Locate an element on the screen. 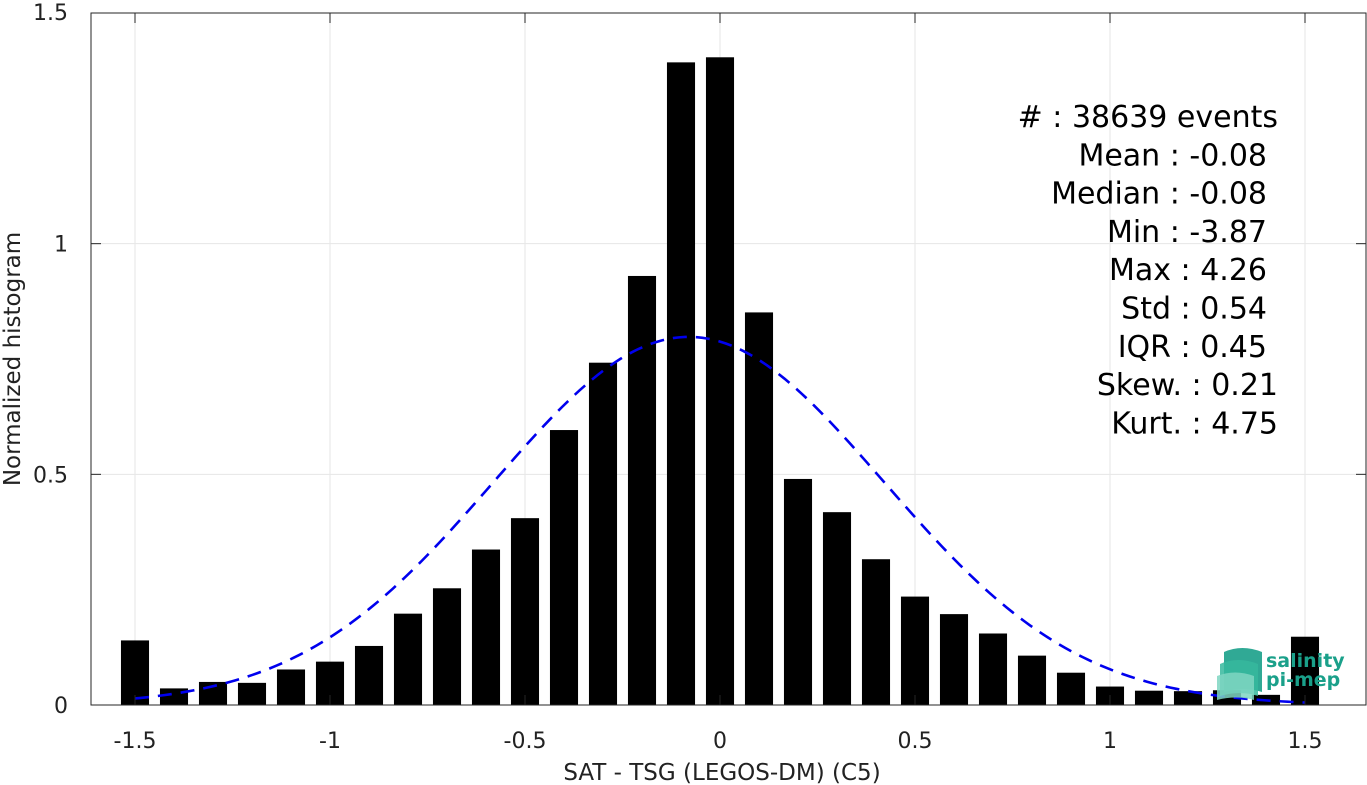 This screenshot has width=1367, height=785. y-tick-label: 0 is located at coordinates (61, 706).